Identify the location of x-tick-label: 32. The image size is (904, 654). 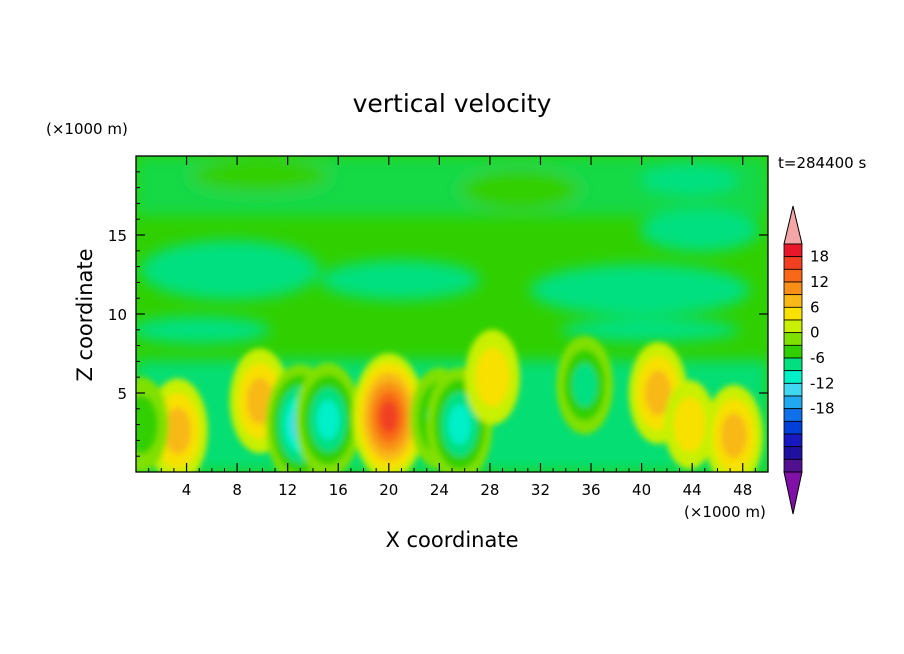
(540, 490).